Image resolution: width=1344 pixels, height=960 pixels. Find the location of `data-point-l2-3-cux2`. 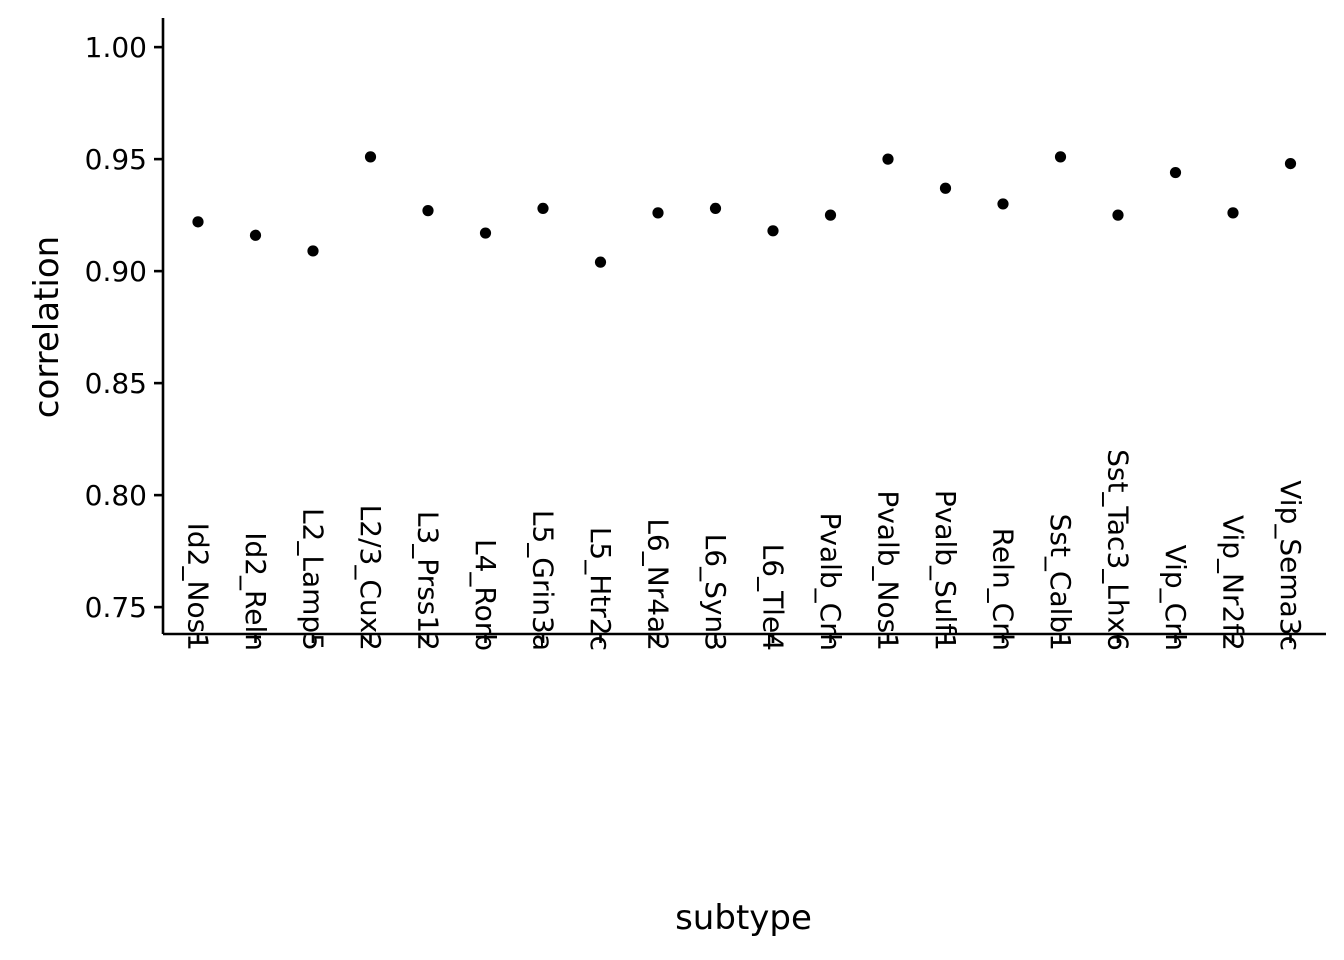

data-point-l2-3-cux2 is located at coordinates (370, 157).